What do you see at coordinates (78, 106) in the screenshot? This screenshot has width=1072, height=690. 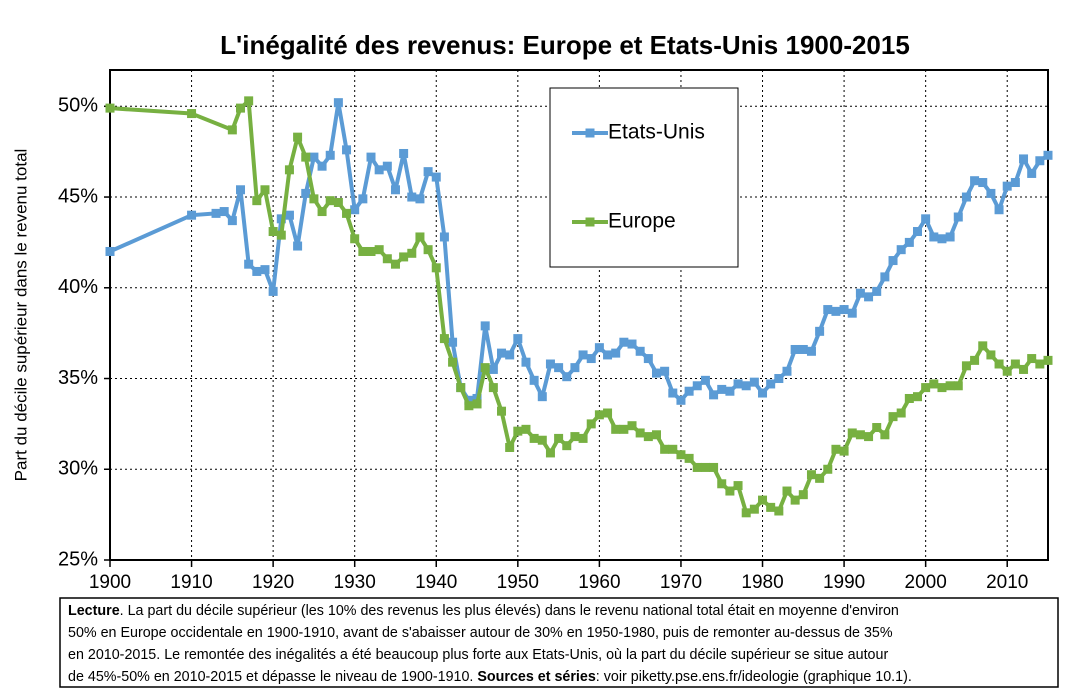 I see `y-tick-label: 50%` at bounding box center [78, 106].